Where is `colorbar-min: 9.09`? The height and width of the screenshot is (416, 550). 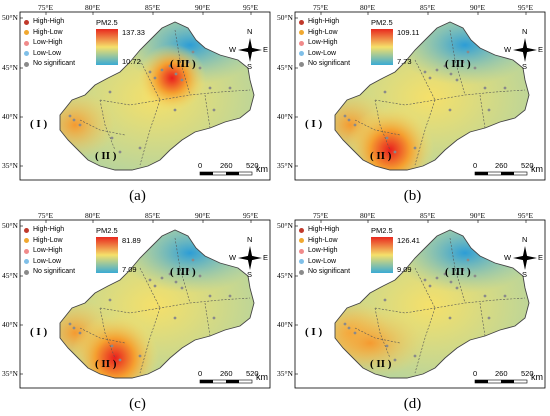
colorbar-min: 9.09 is located at coordinates (404, 269).